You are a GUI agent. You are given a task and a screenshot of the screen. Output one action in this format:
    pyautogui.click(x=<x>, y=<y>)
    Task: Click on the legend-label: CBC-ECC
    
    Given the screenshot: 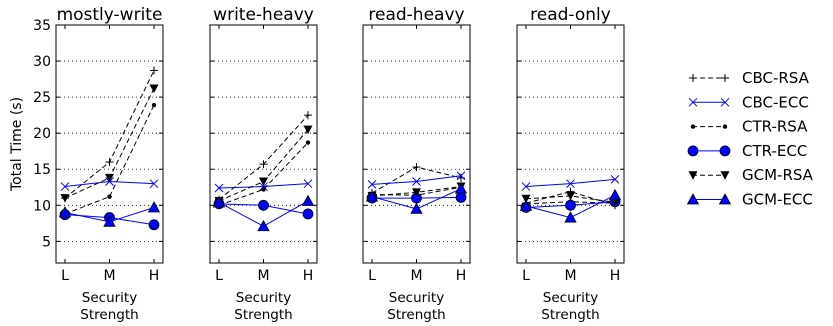 What is the action you would take?
    pyautogui.click(x=775, y=102)
    